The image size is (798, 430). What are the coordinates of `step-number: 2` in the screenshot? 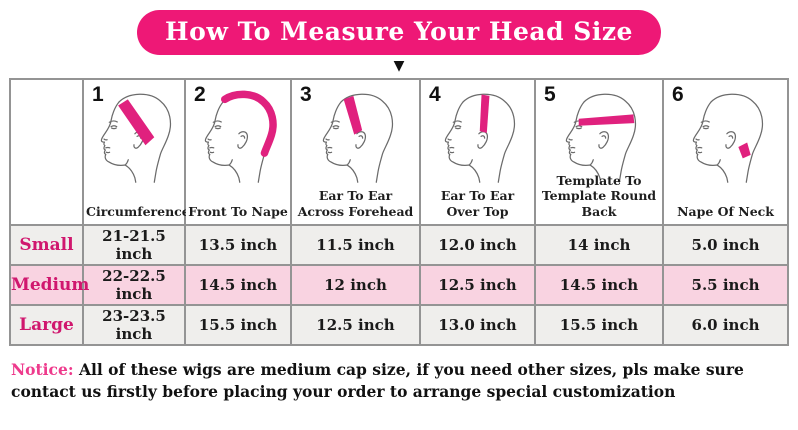 It's located at (200, 94).